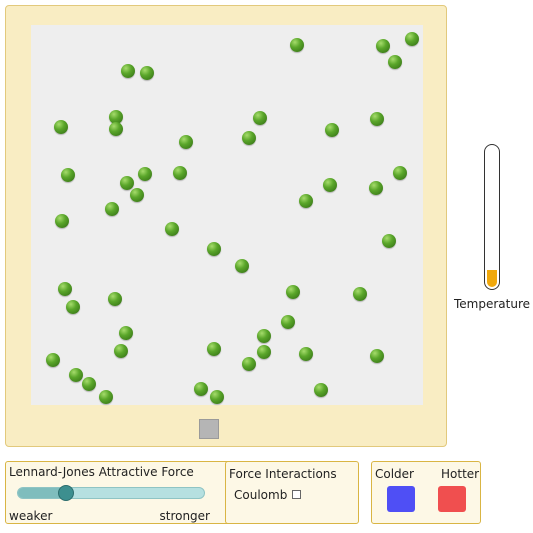 Image resolution: width=533 pixels, height=533 pixels. What do you see at coordinates (401, 499) in the screenshot?
I see `colder-button` at bounding box center [401, 499].